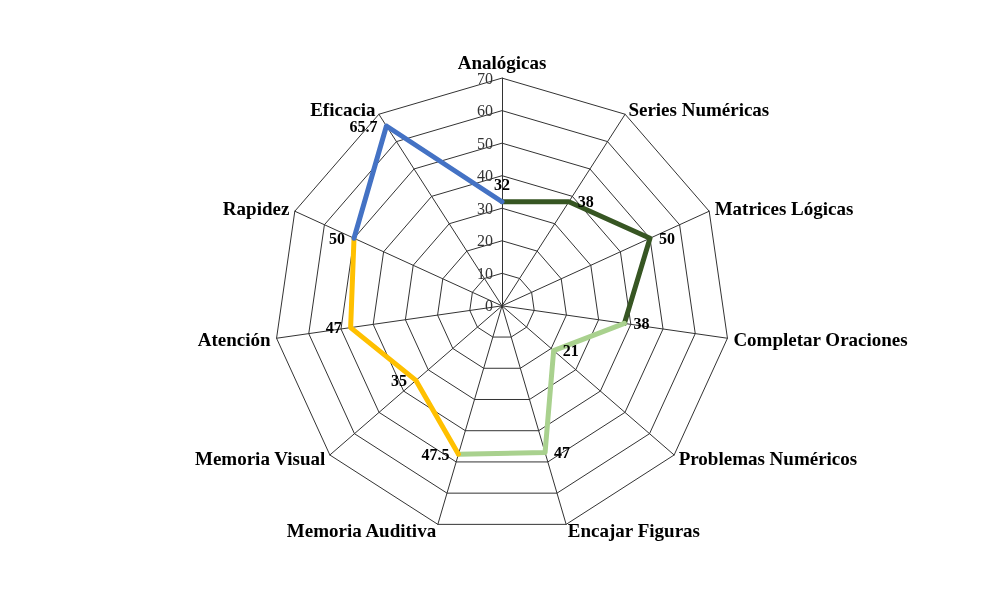  Describe the element at coordinates (260, 459) in the screenshot. I see `spoke-label: Memoria Visual` at that location.